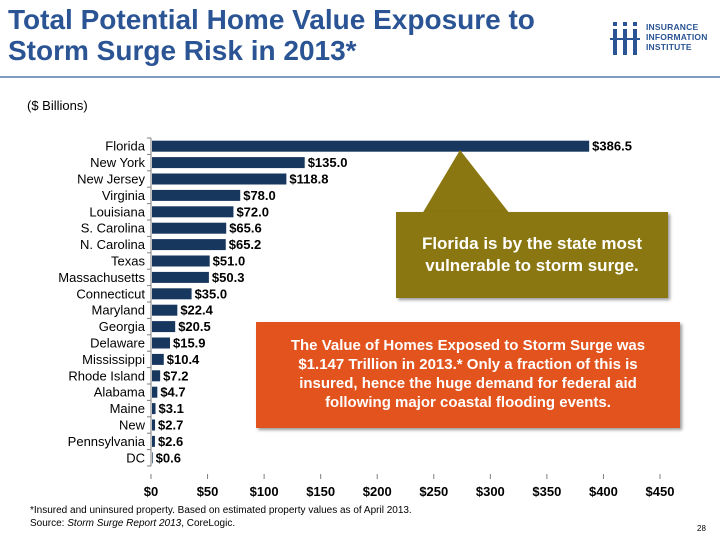 The image size is (720, 540). I want to click on bar-texas, so click(181, 261).